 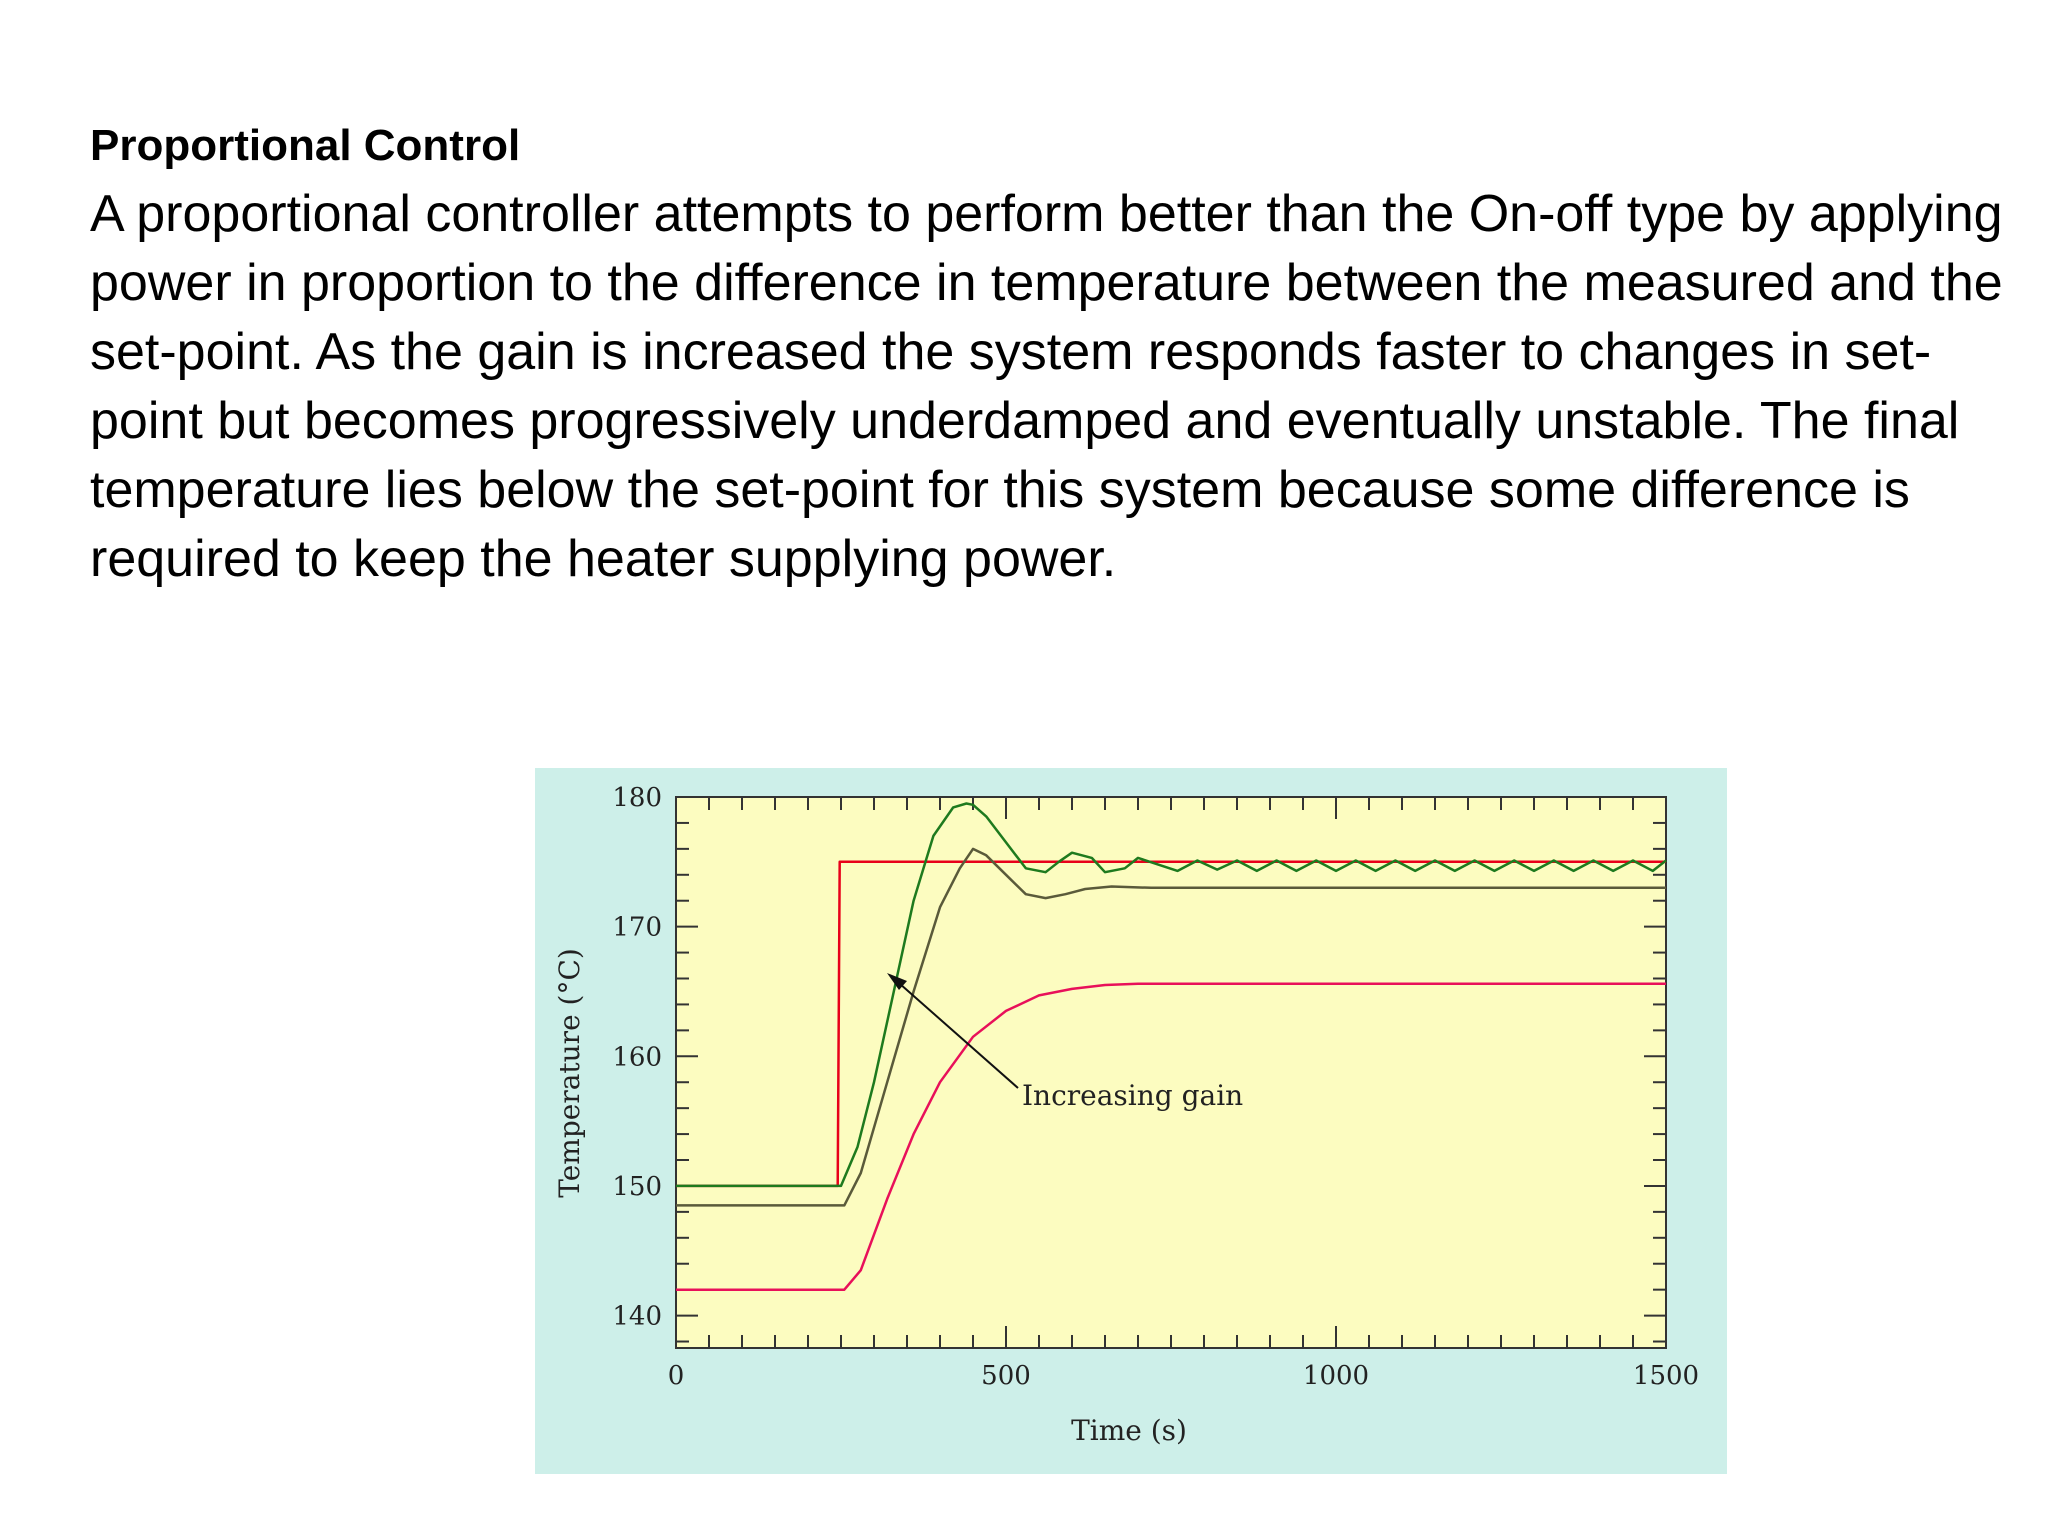 I want to click on y-tick-labels: 140 150 160 170 180, so click(x=637, y=1057).